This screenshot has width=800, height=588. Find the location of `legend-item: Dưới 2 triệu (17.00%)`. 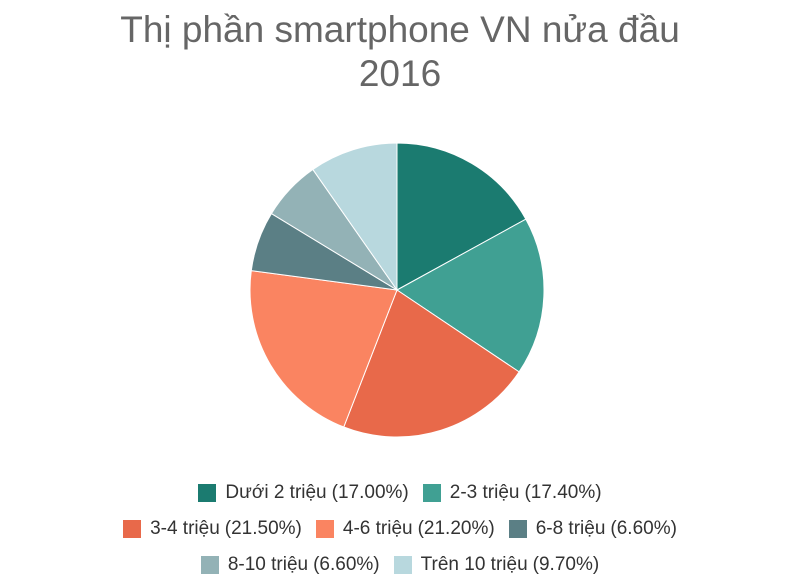

legend-item: Dưới 2 triệu (17.00%) is located at coordinates (303, 493).